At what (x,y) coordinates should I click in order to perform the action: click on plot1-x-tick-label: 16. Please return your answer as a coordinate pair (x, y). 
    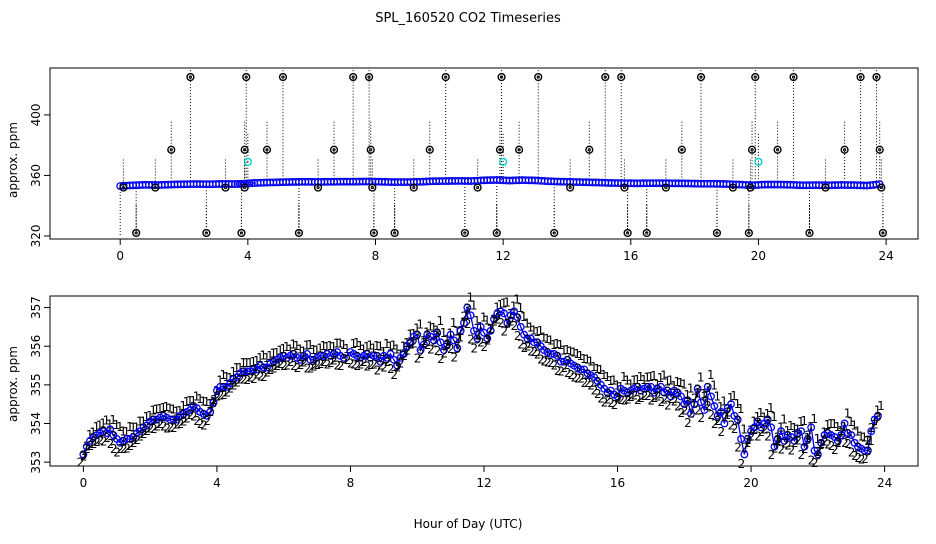
    Looking at the image, I should click on (630, 256).